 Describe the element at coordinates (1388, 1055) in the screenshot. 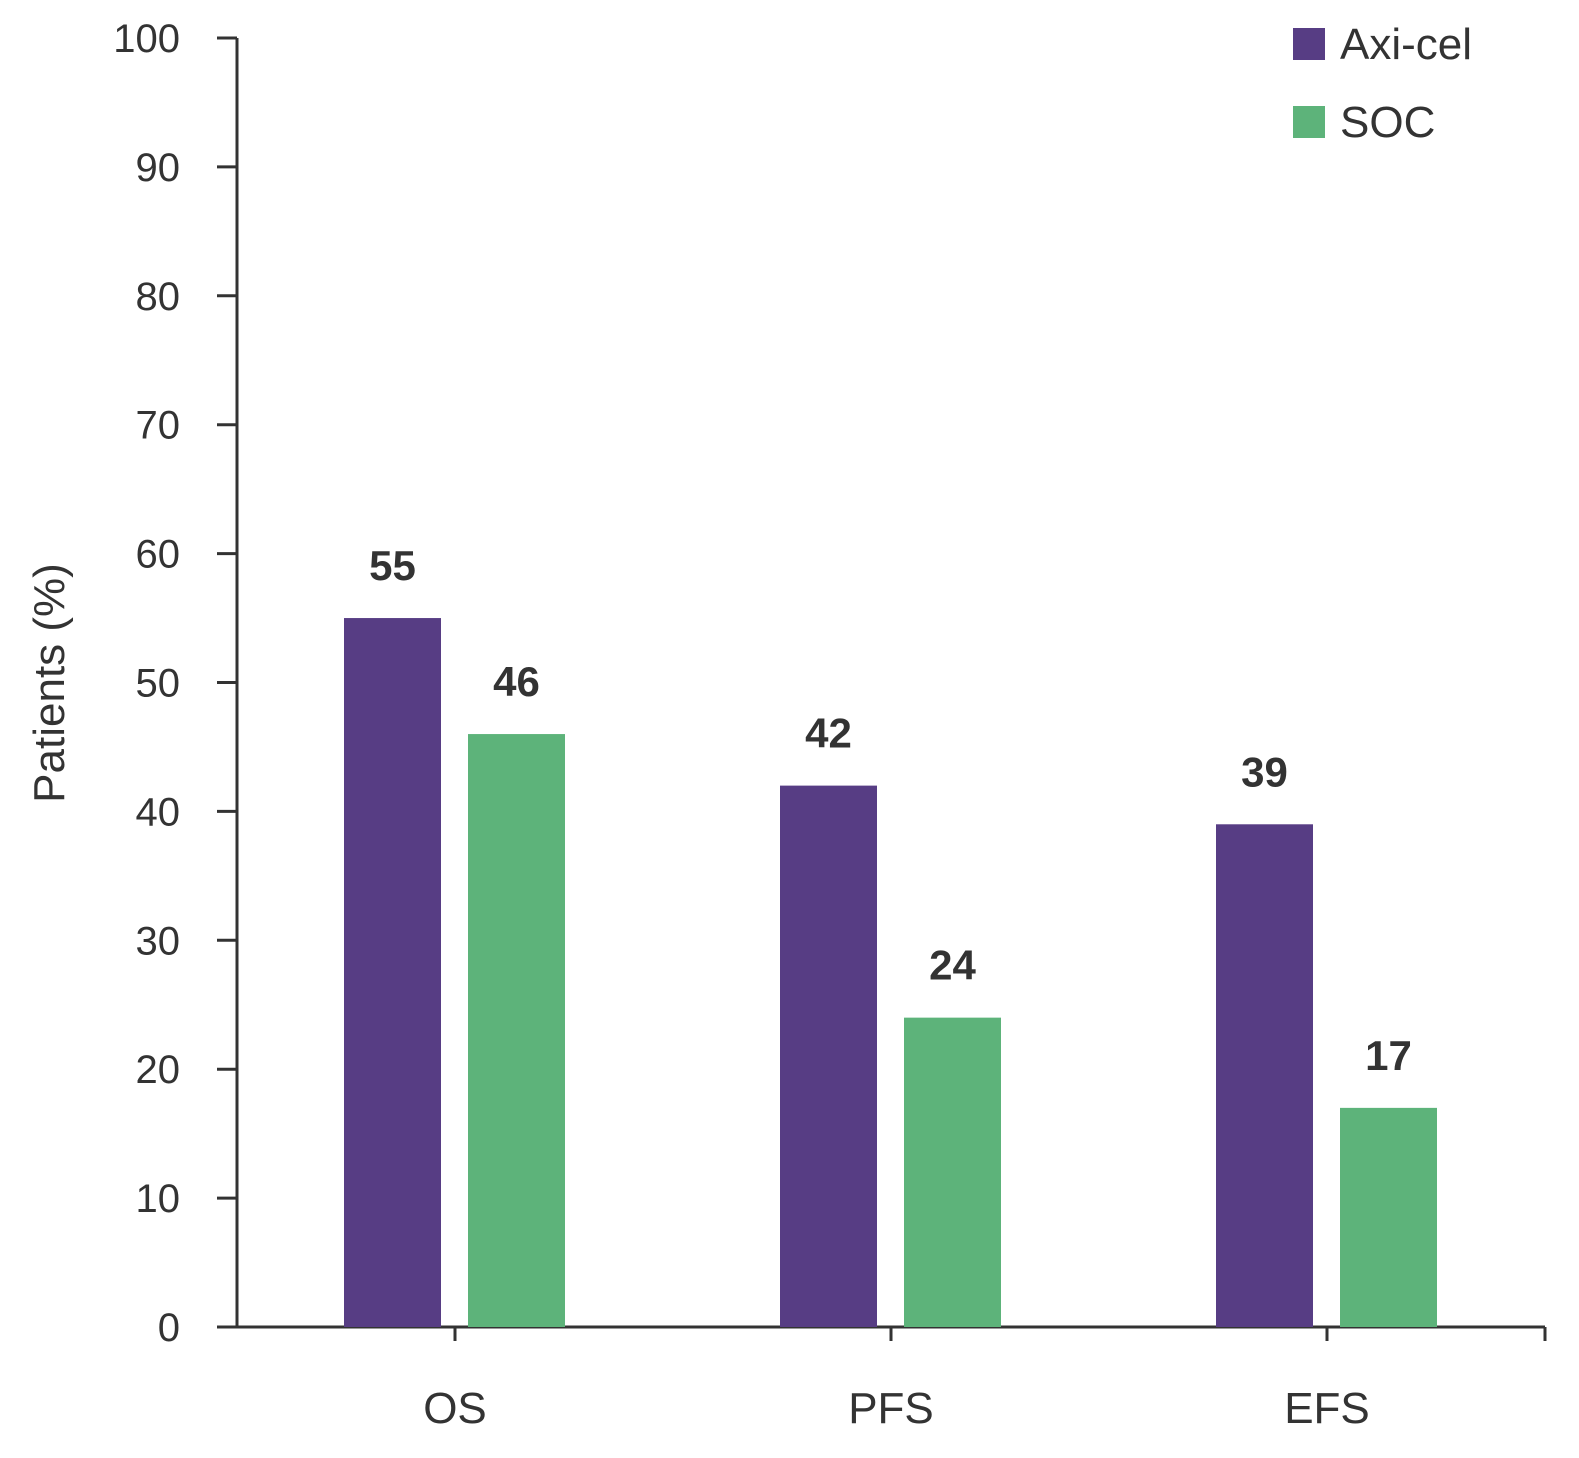

I see `data-label: 17` at that location.